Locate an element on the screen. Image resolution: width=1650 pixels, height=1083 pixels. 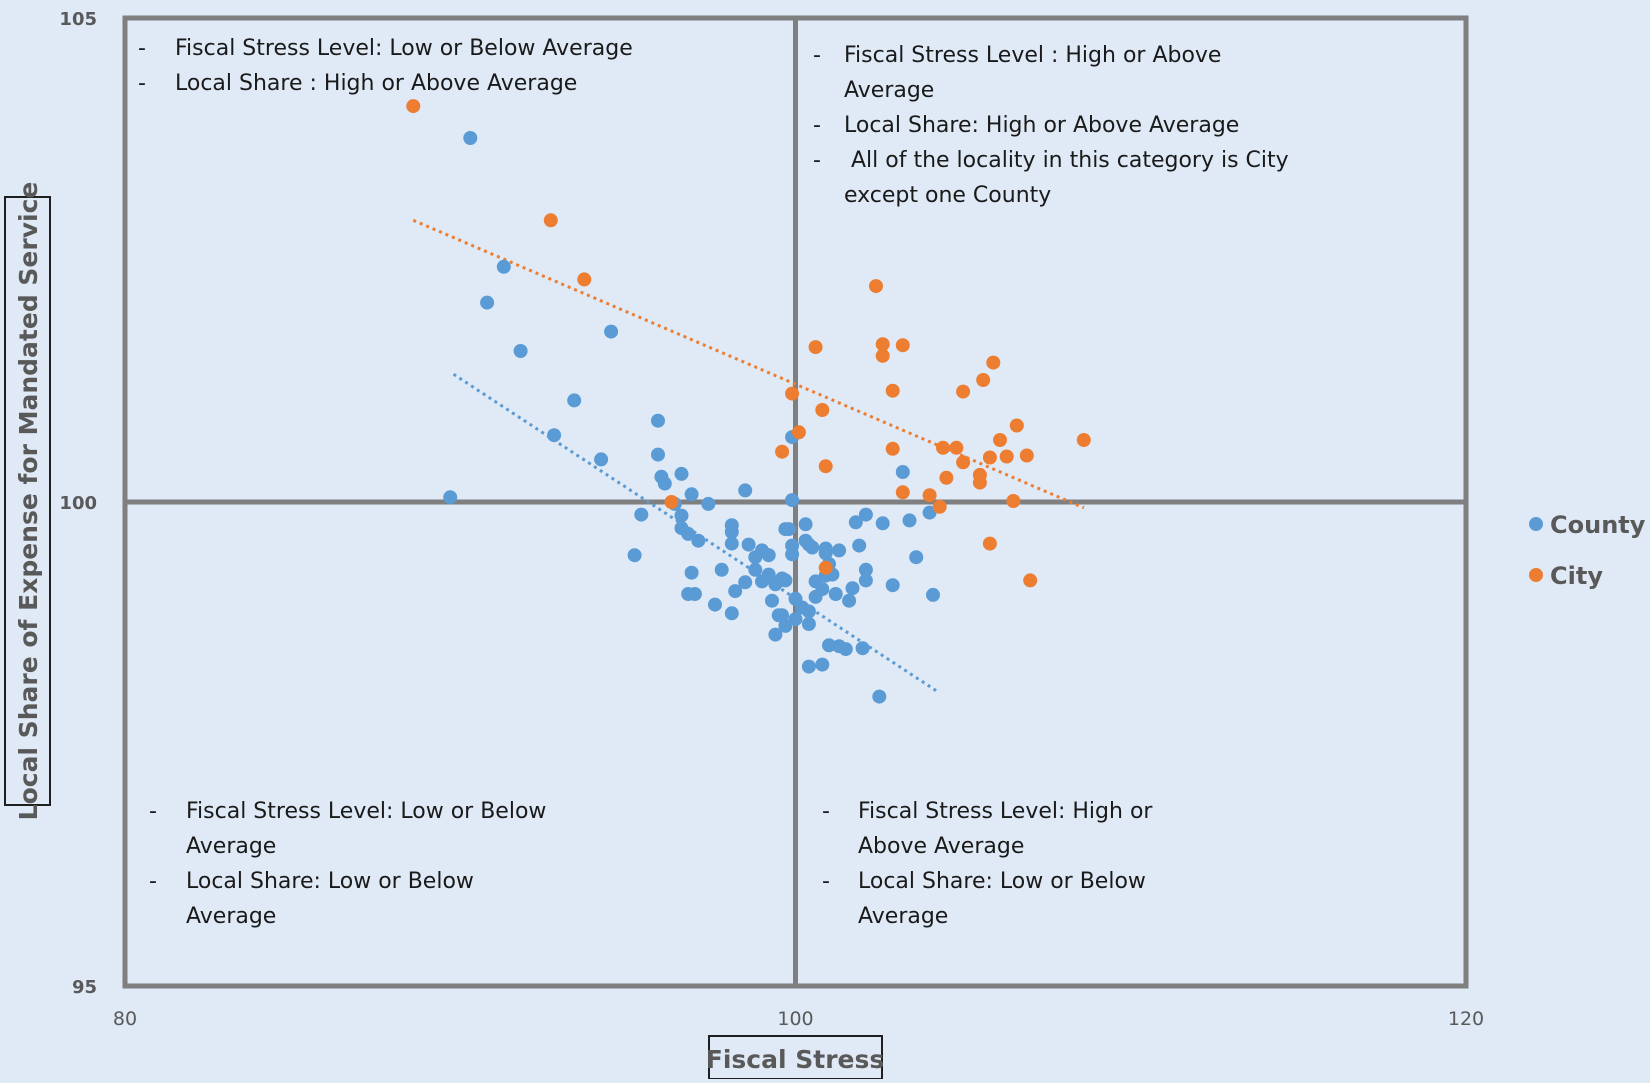
y-tick-label: 105 is located at coordinates (78, 19).